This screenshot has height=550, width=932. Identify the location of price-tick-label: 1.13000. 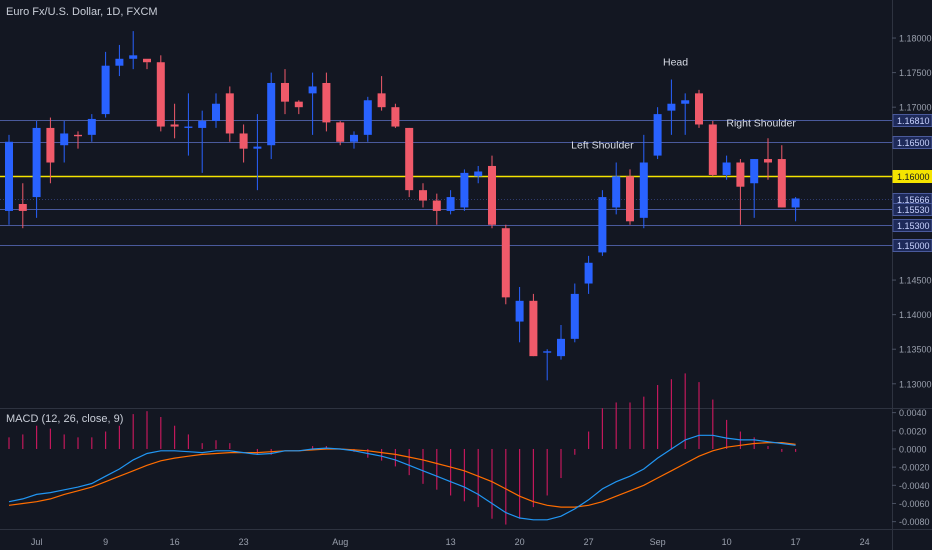
(915, 384).